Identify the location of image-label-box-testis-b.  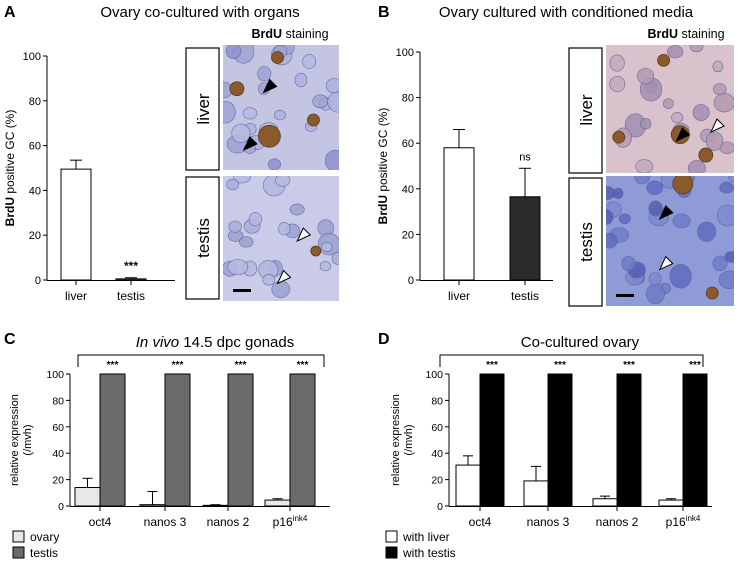
(585, 242).